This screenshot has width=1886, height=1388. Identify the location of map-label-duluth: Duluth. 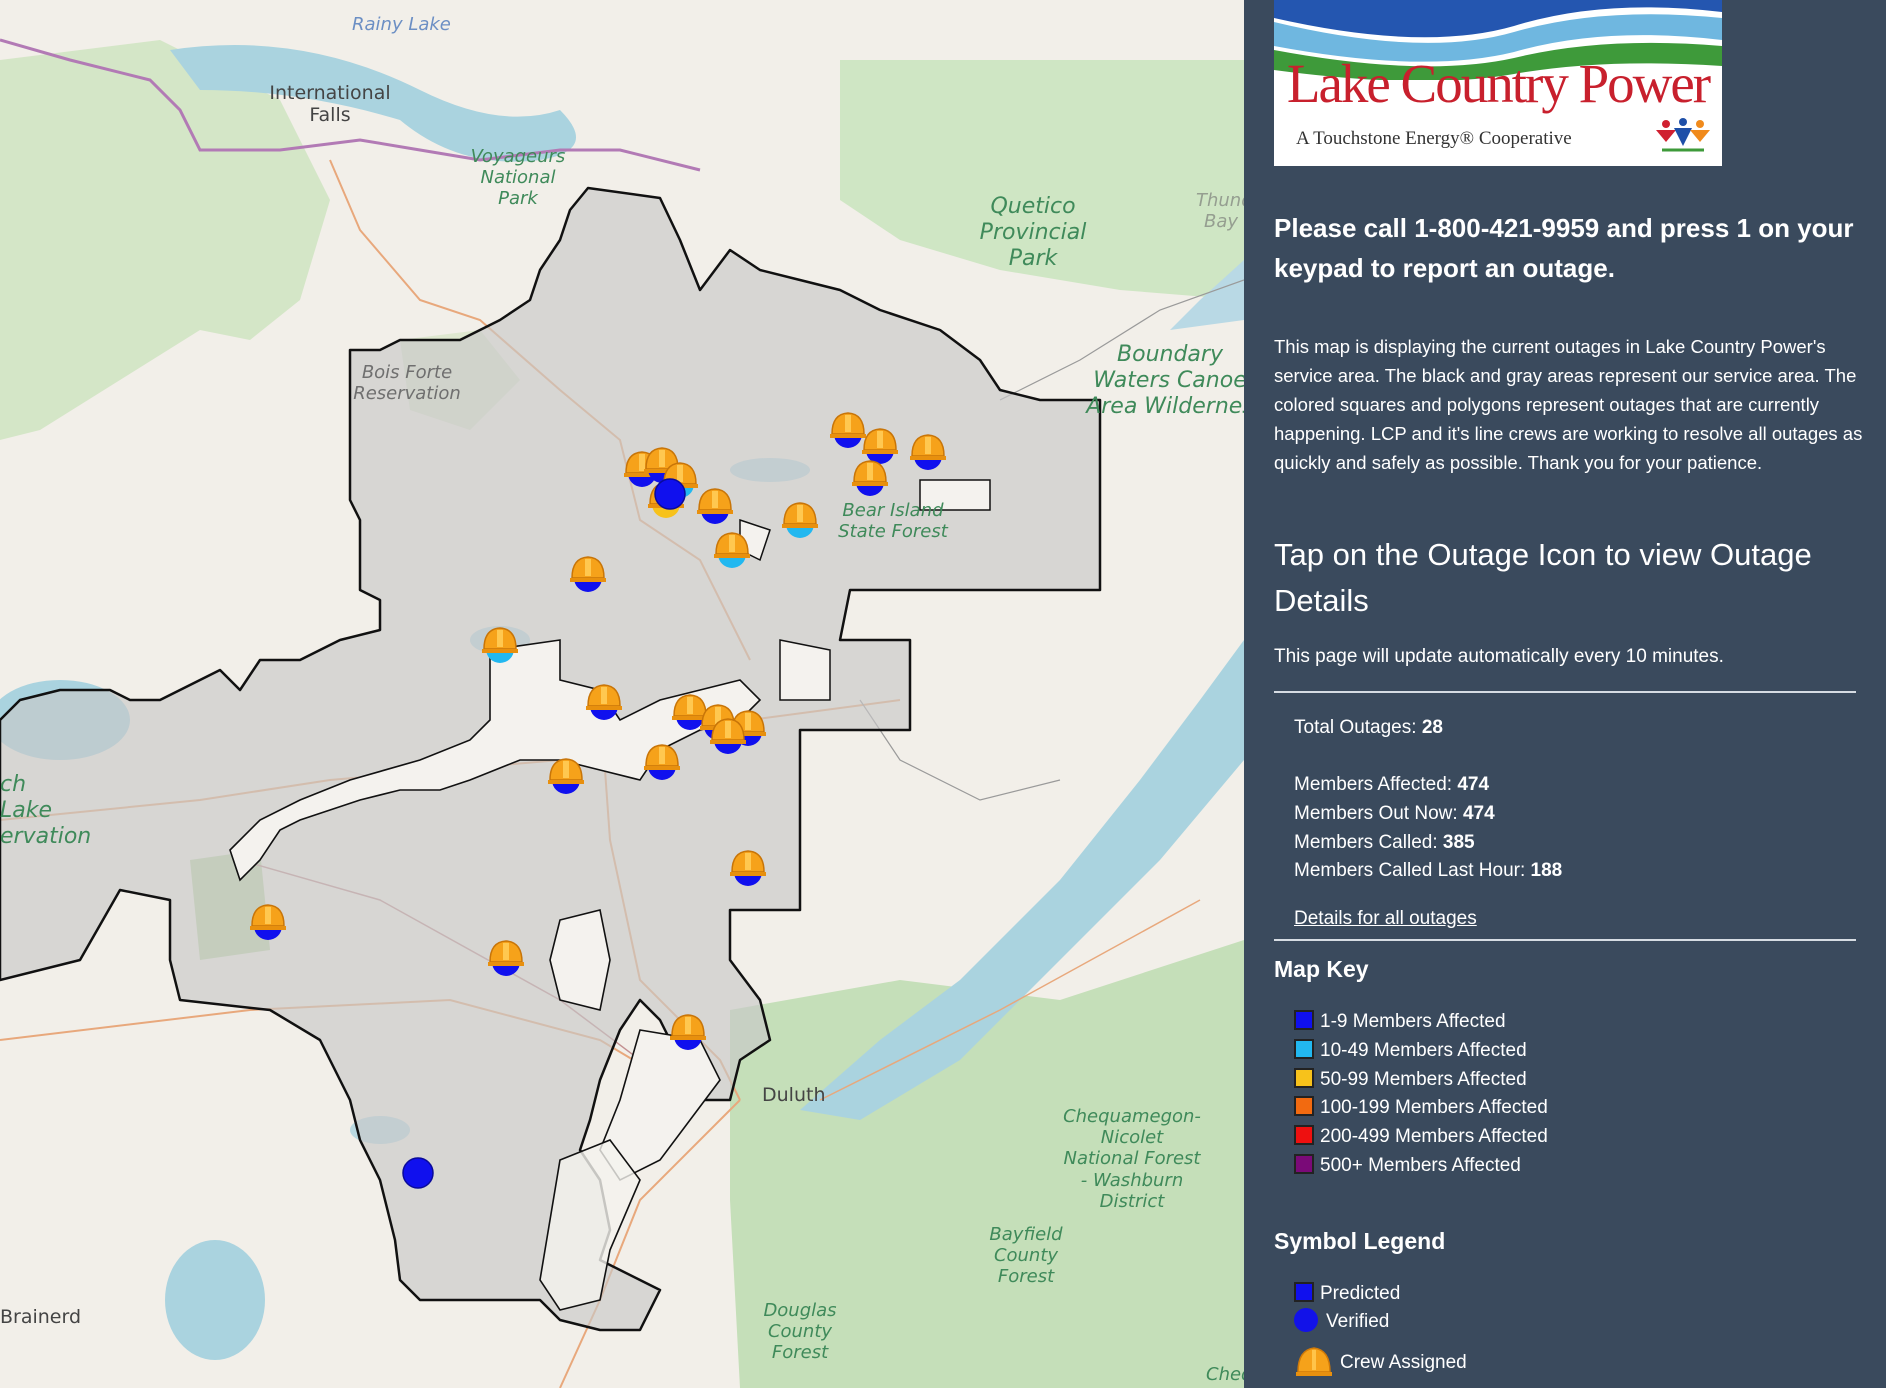
(794, 1095).